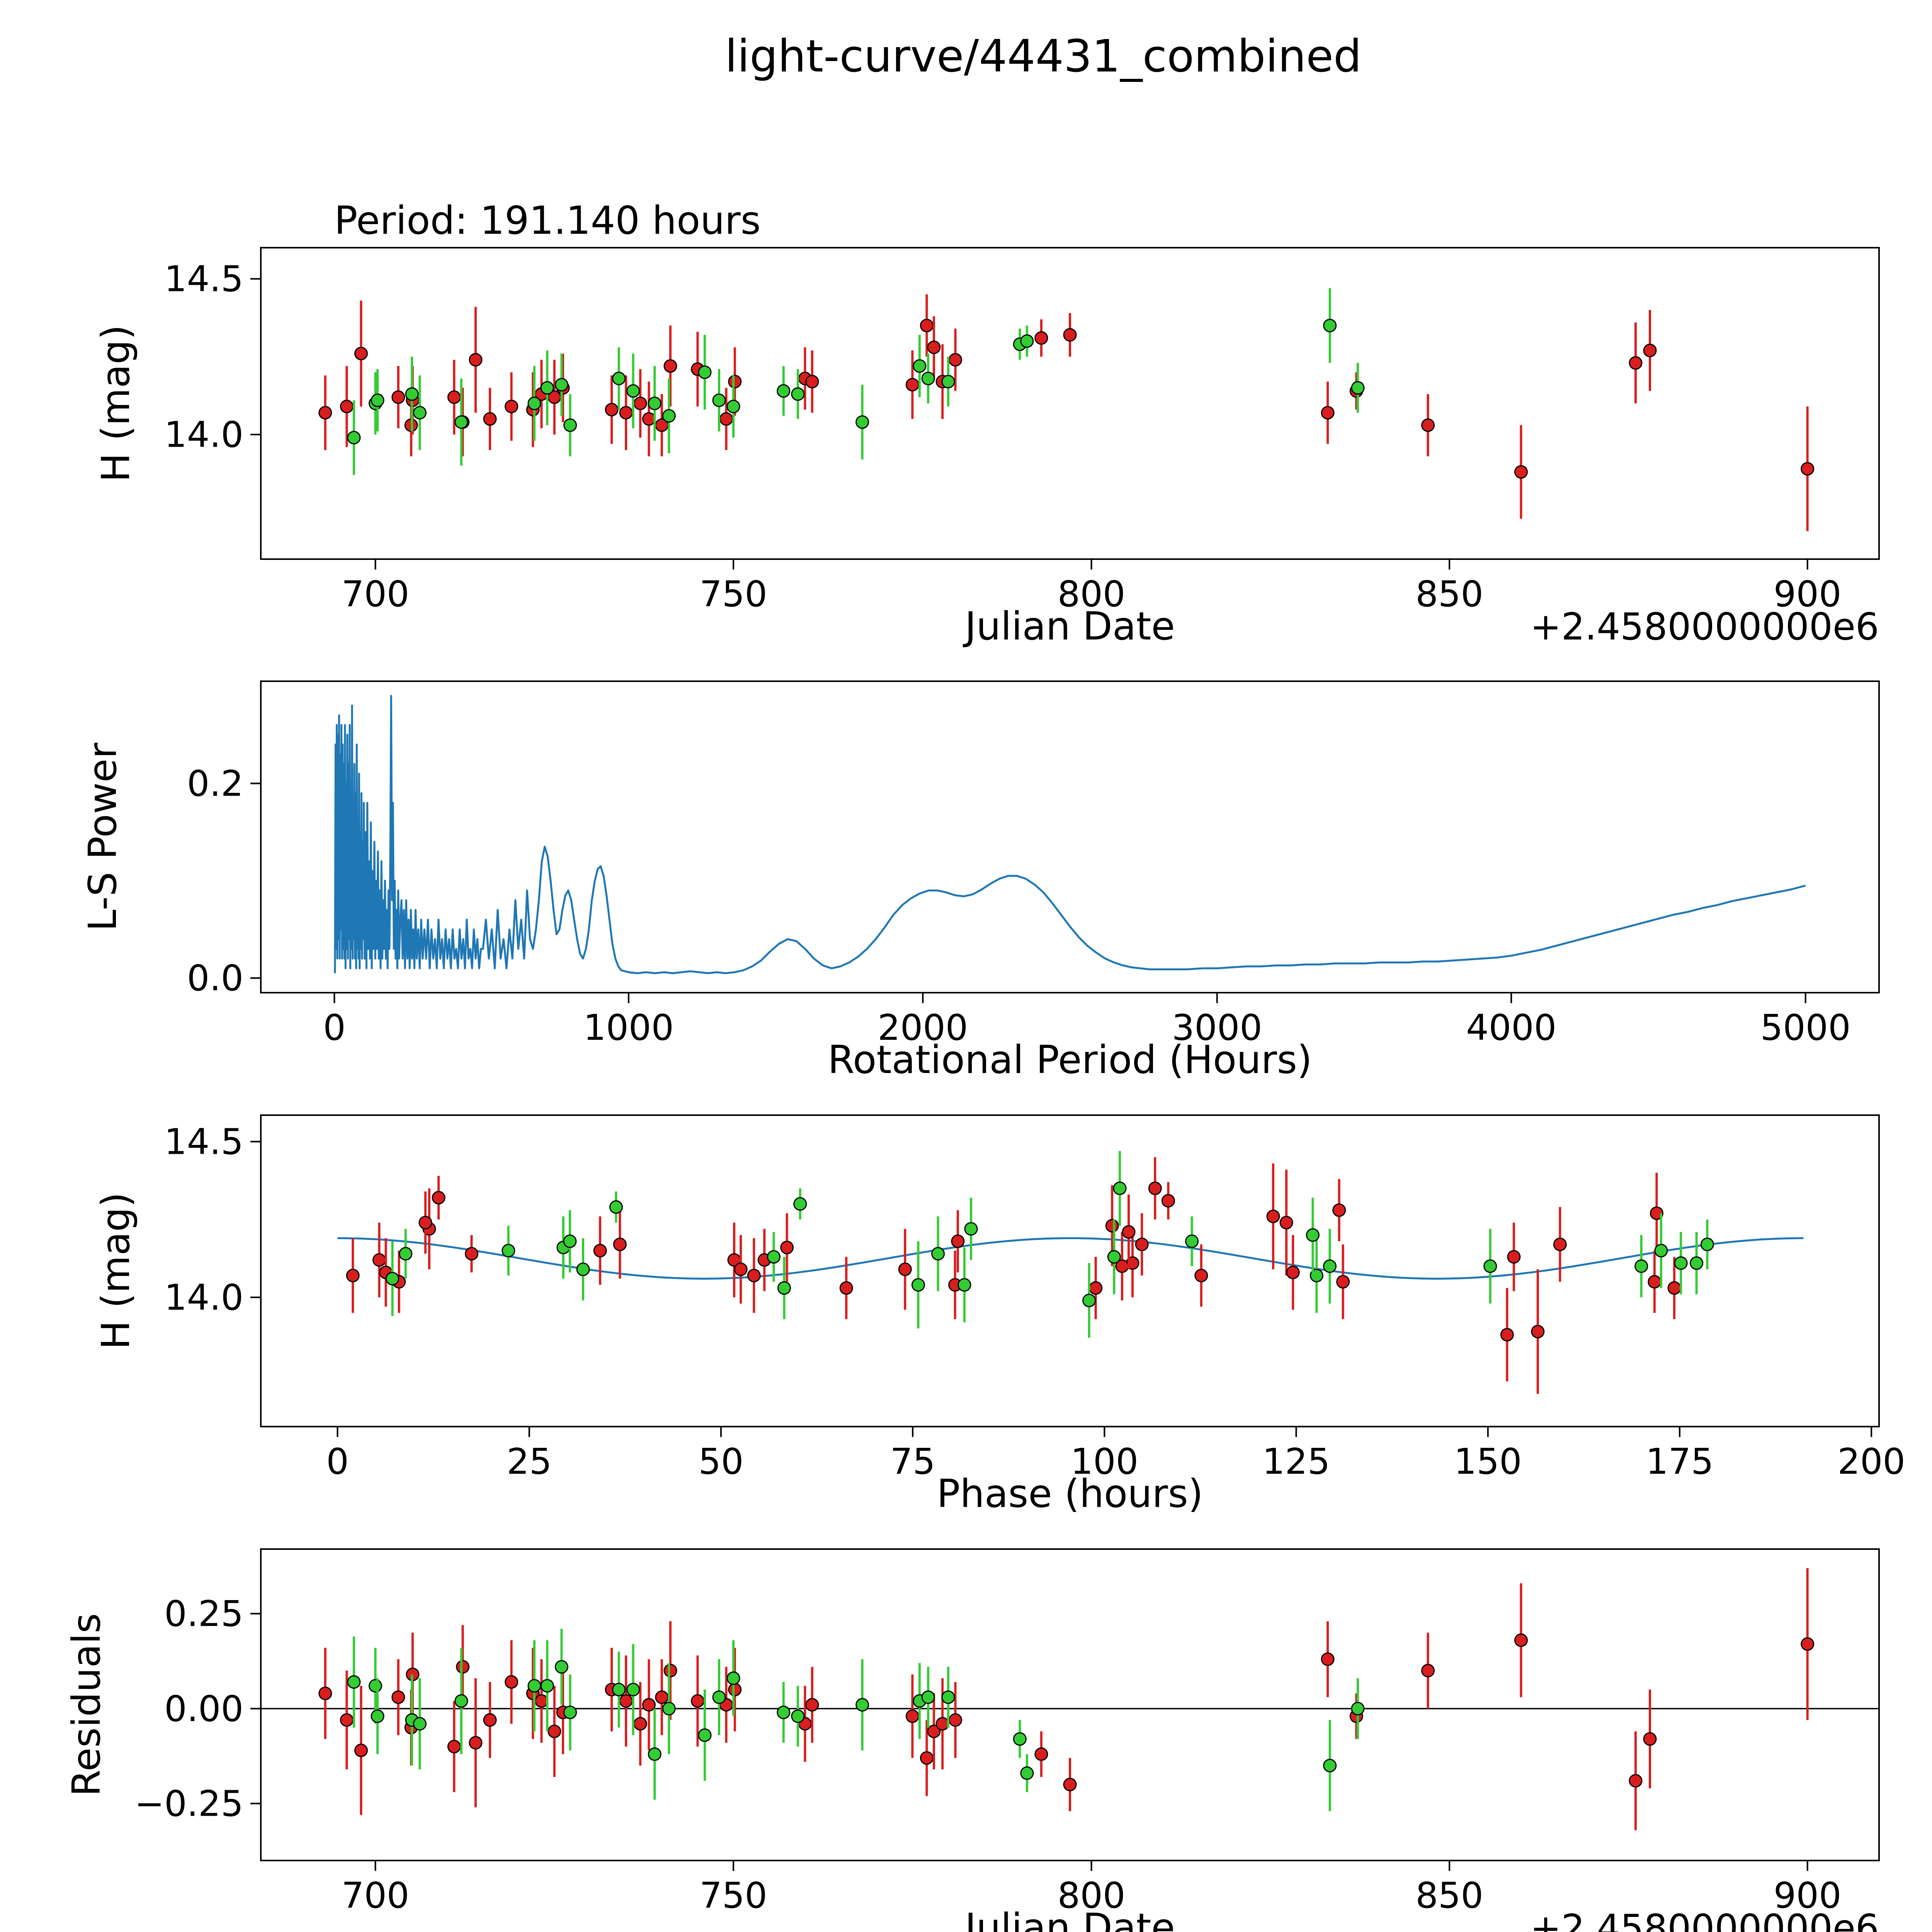 The image size is (1932, 1932). What do you see at coordinates (628, 1028) in the screenshot?
I see `x-tick-label: 1000` at bounding box center [628, 1028].